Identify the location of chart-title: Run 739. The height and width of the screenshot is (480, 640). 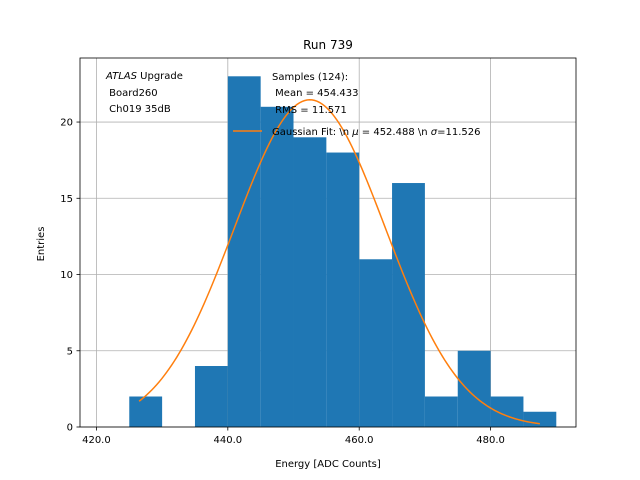
(328, 45).